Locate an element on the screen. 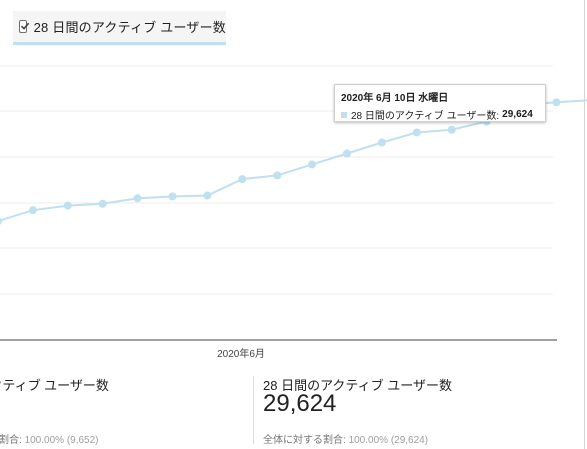  summary-label: 28 日間のアクティブ ユーザー数 is located at coordinates (357, 385).